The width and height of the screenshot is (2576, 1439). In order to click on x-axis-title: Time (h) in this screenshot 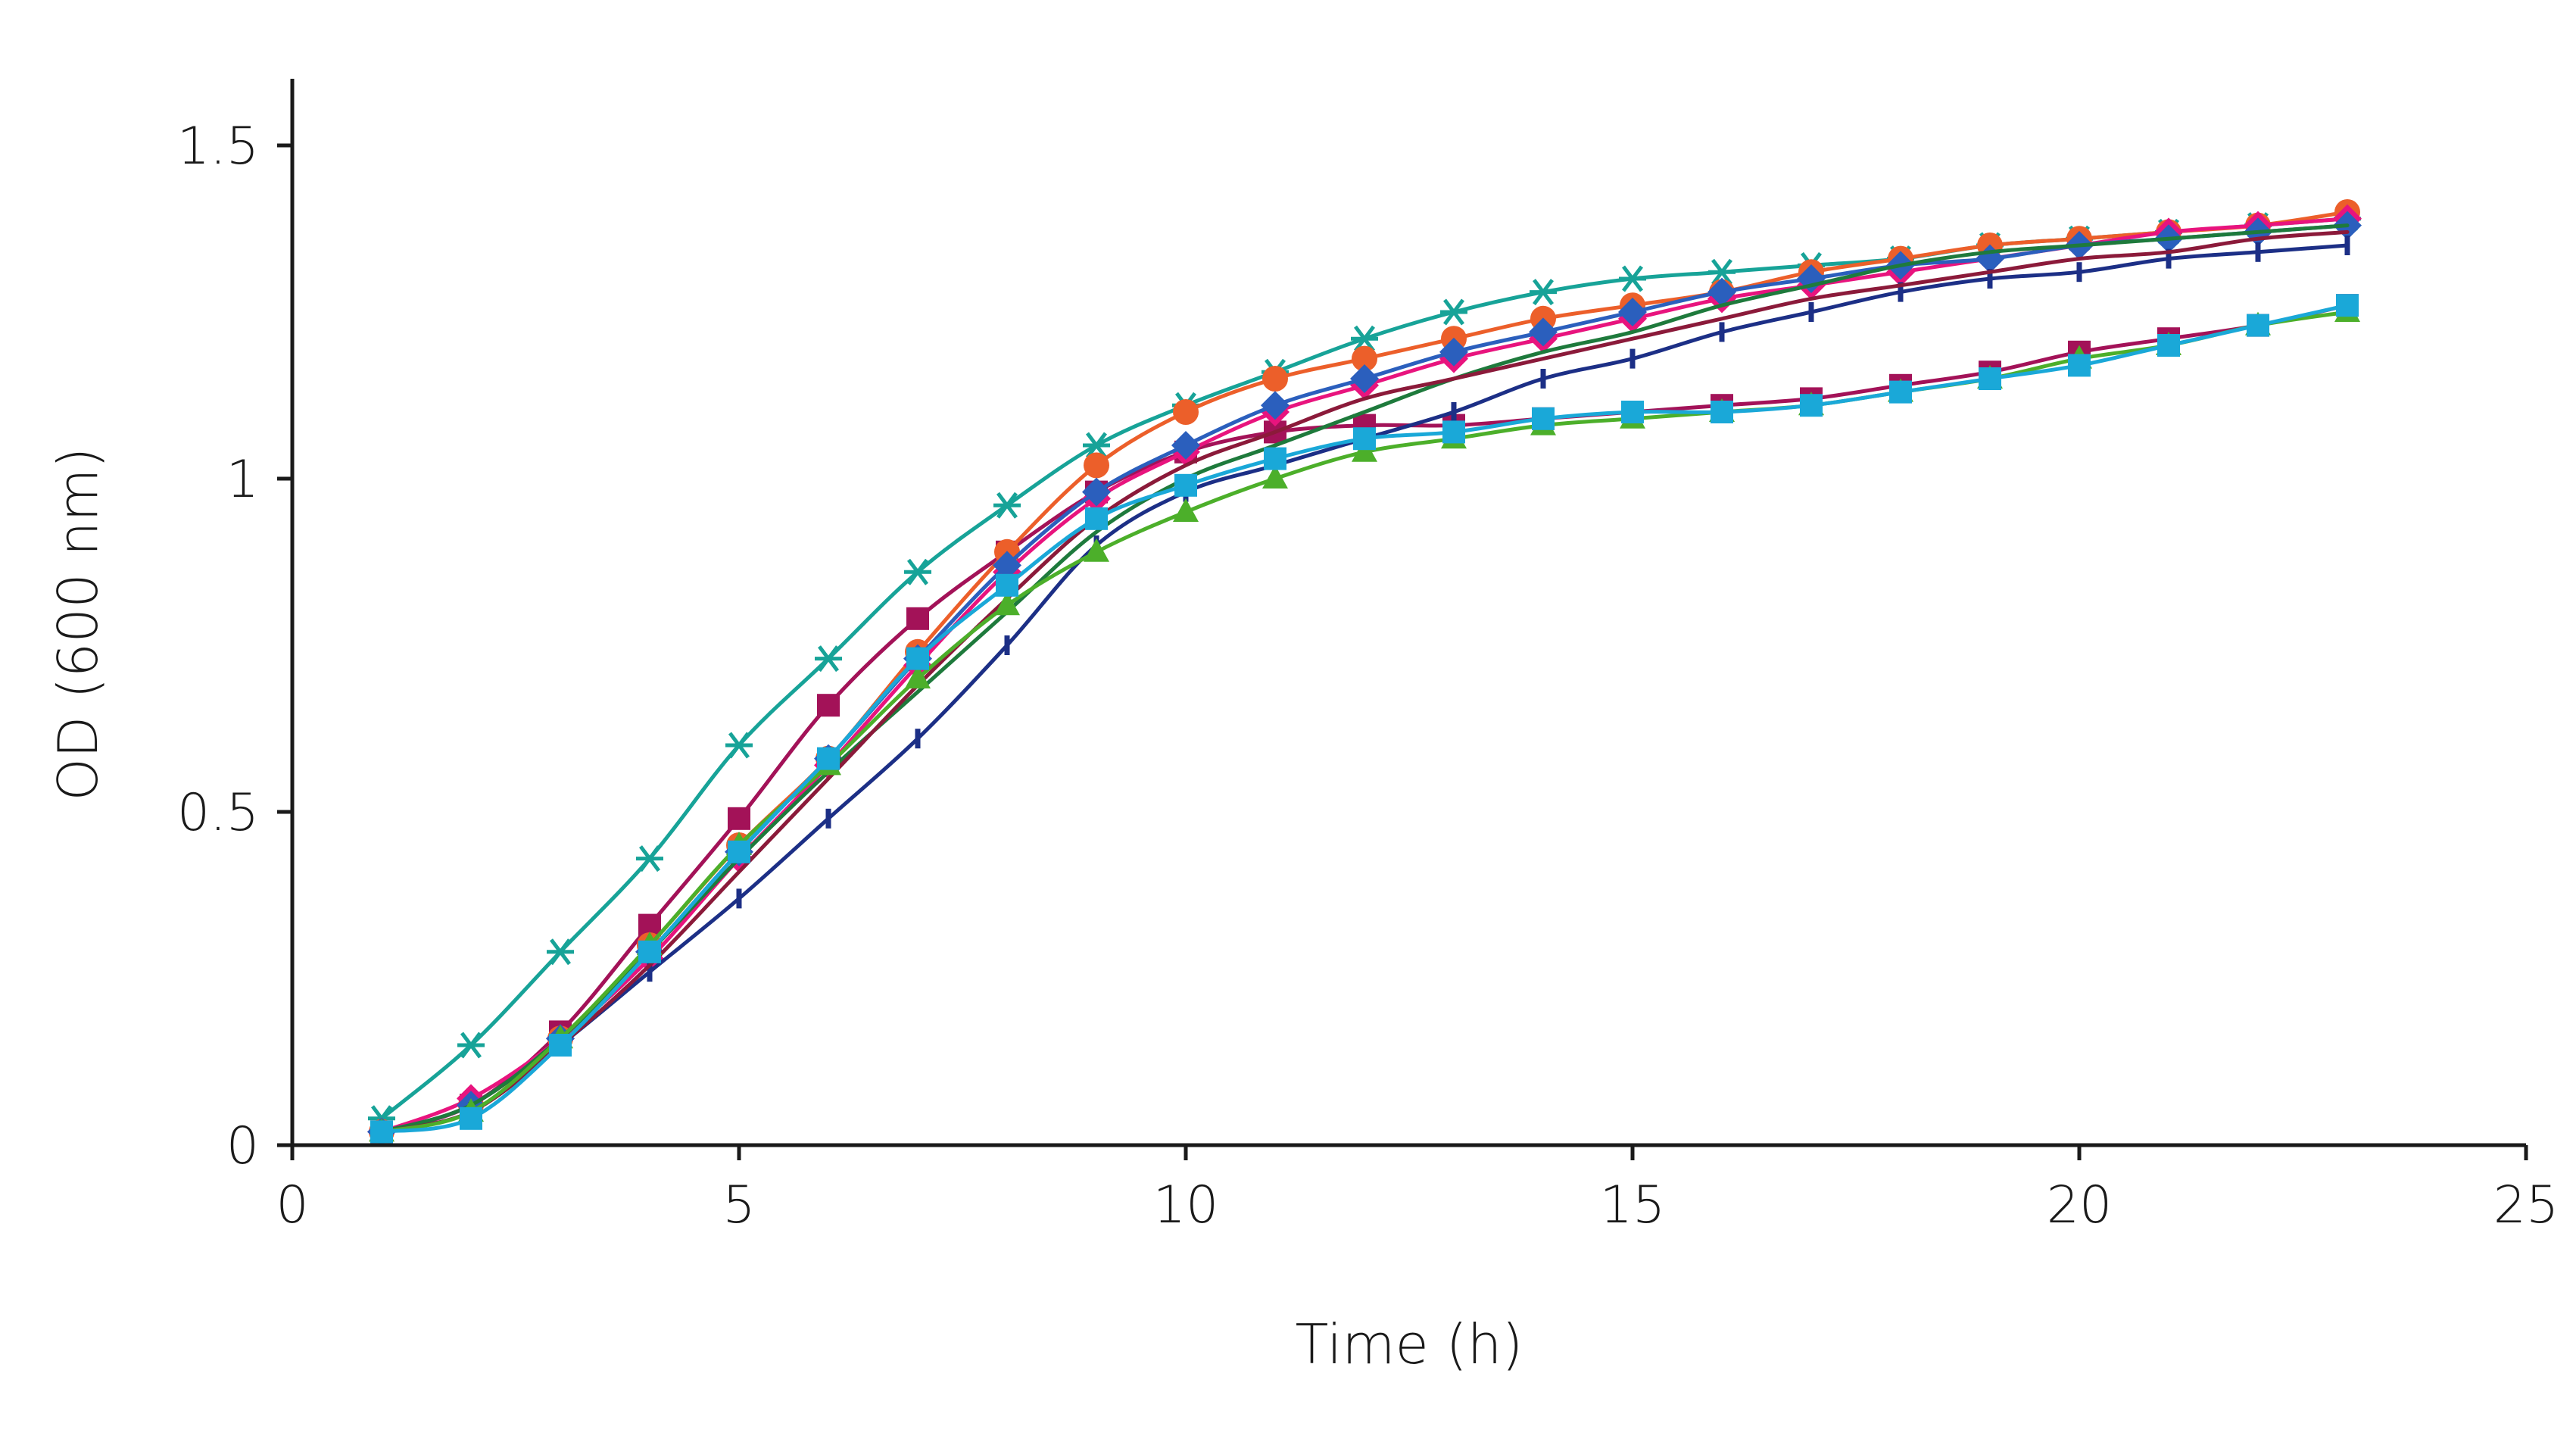, I will do `click(1409, 1344)`.